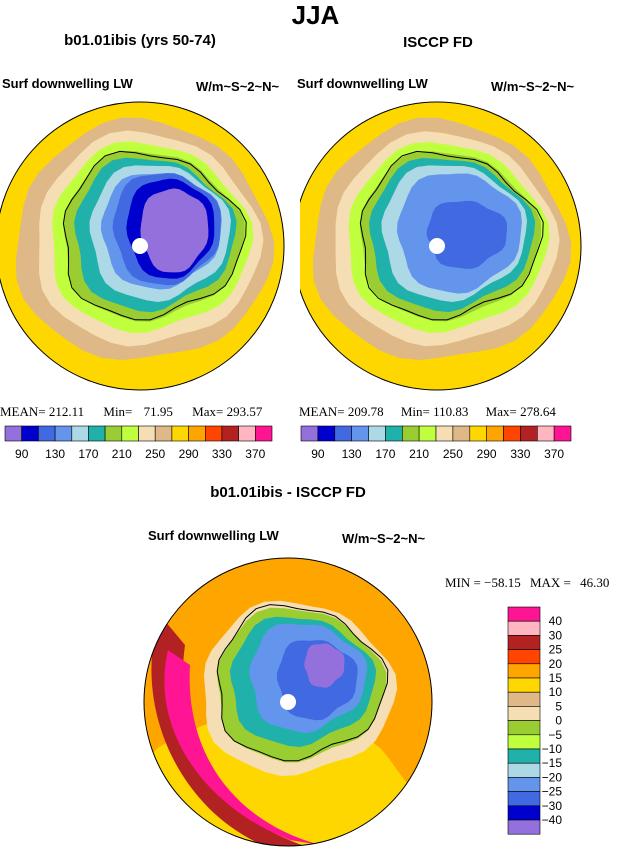 The height and width of the screenshot is (855, 631). Describe the element at coordinates (527, 583) in the screenshot. I see `diff-stats: MIN = −58.15 MAX = 46.30` at that location.